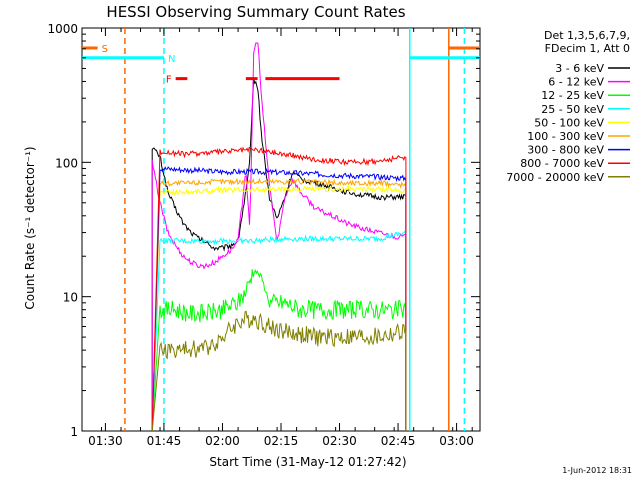  What do you see at coordinates (572, 109) in the screenshot?
I see `legend-label-4: 25 - 50 keV` at bounding box center [572, 109].